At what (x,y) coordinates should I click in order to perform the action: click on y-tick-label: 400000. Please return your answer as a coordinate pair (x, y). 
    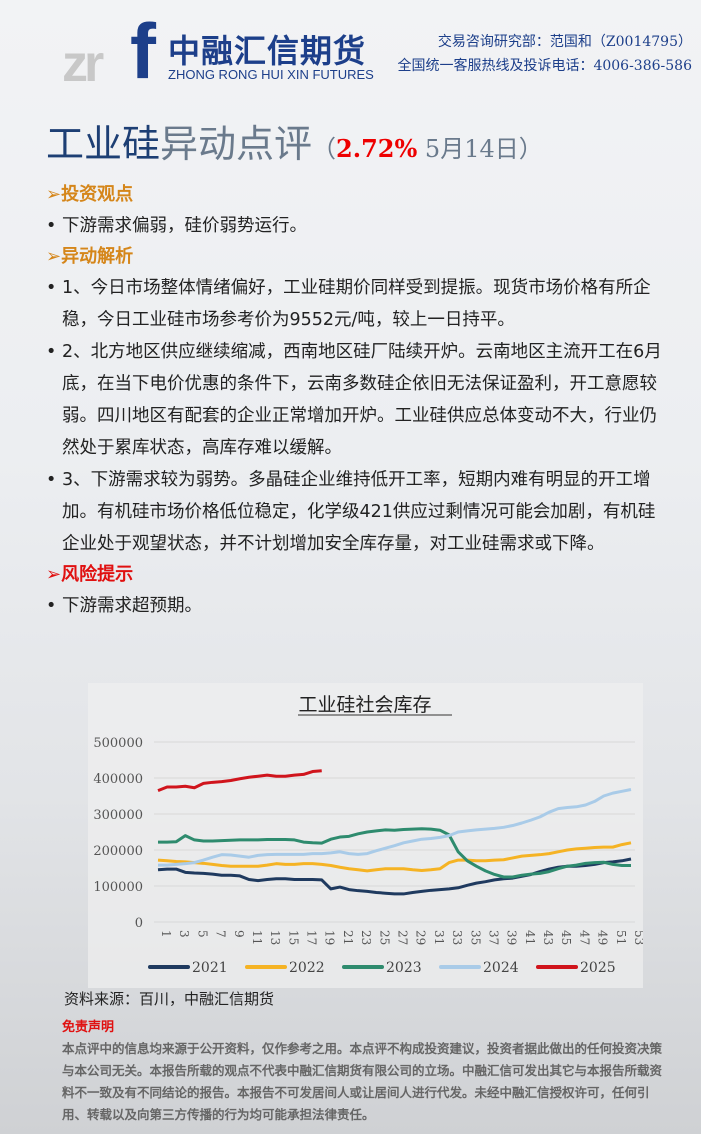
    Looking at the image, I should click on (118, 779).